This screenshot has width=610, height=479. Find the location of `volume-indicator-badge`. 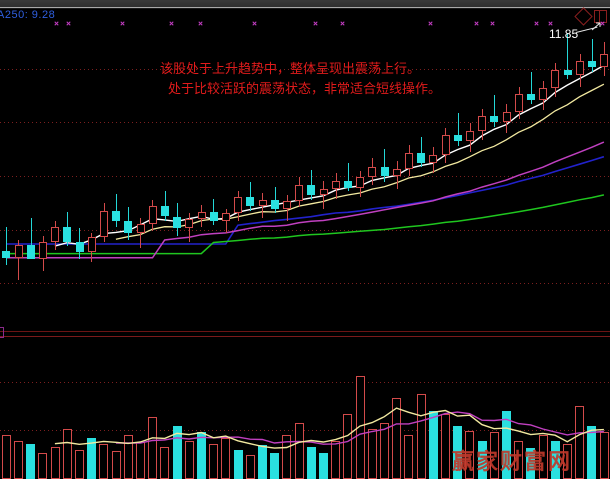

volume-indicator-badge is located at coordinates (2, 332).